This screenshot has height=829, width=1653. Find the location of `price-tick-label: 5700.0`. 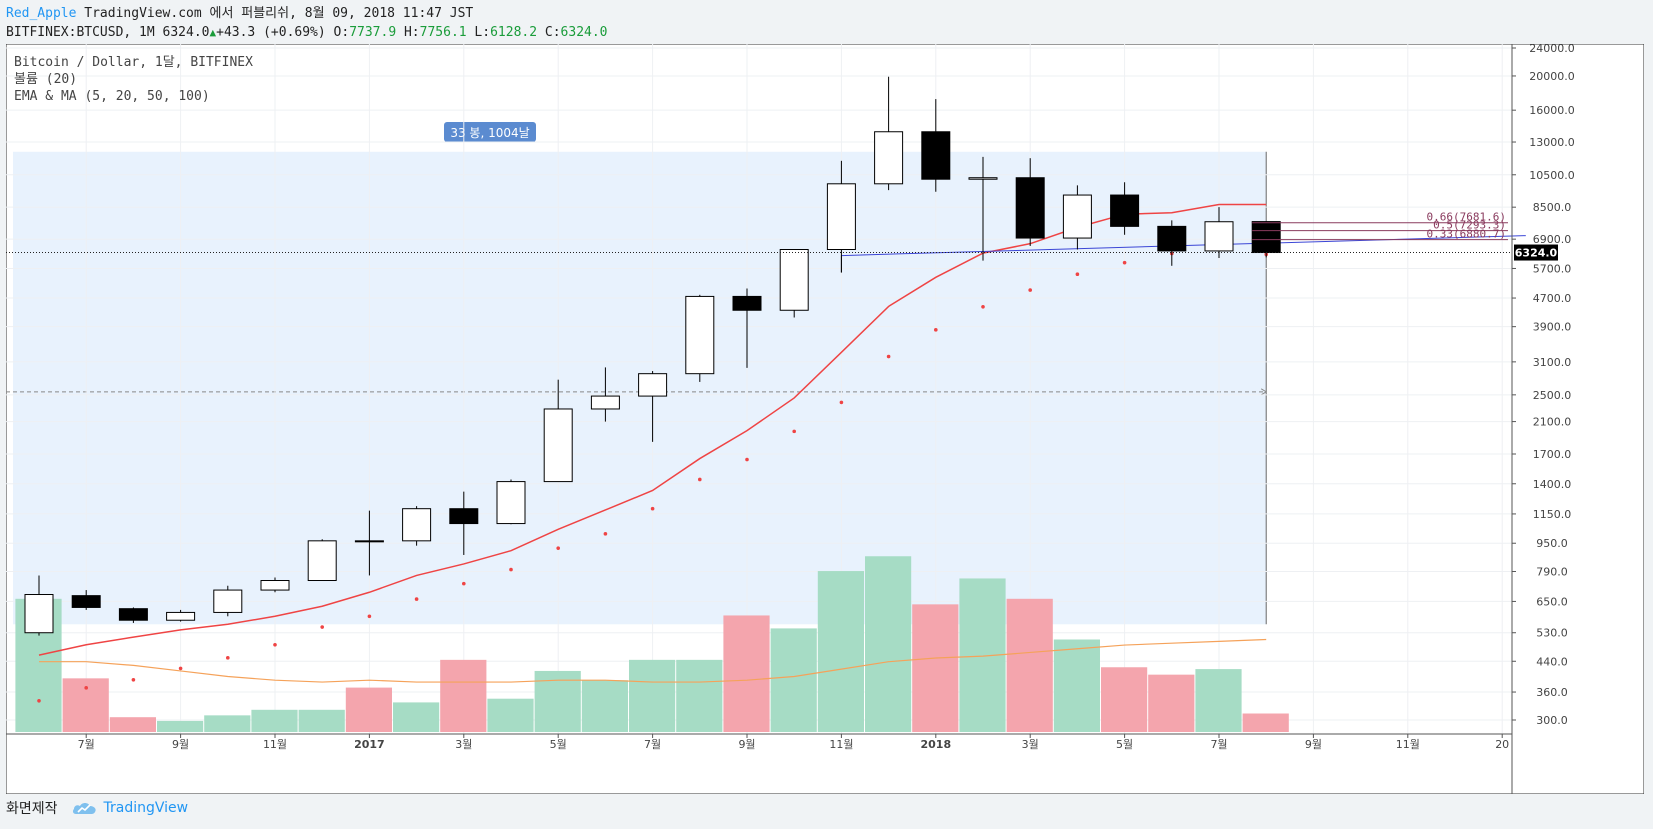

price-tick-label: 5700.0 is located at coordinates (1552, 268).